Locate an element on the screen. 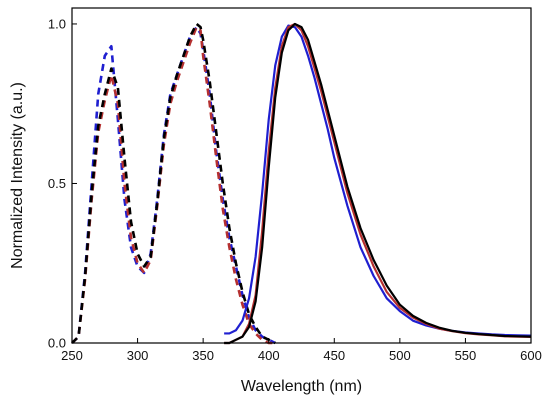 The width and height of the screenshot is (550, 403). x-tick-label: 300 is located at coordinates (138, 355).